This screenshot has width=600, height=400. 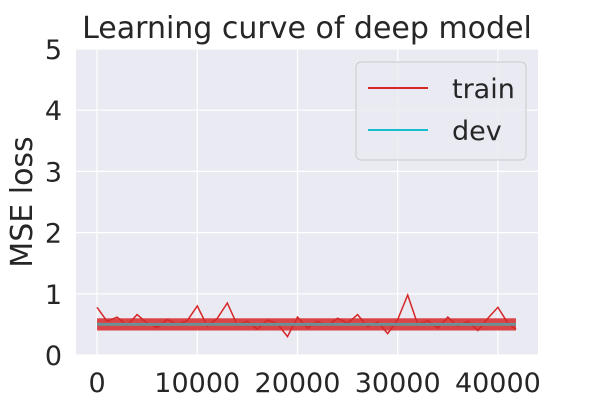 What do you see at coordinates (53, 172) in the screenshot?
I see `y-tick-label: 3` at bounding box center [53, 172].